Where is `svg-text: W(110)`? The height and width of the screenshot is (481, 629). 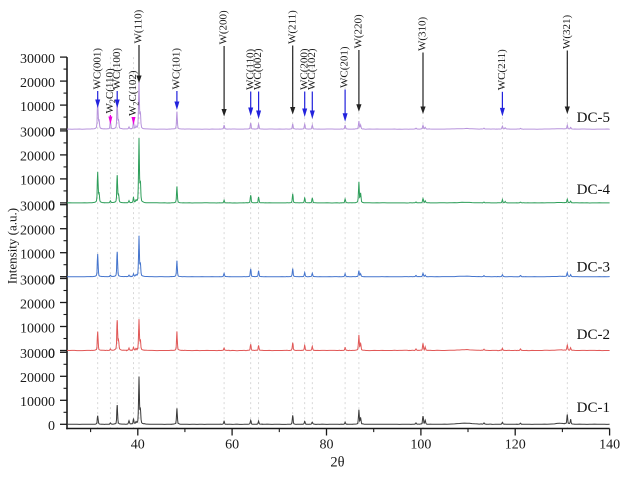 svg-text: W(110) is located at coordinates (139, 26).